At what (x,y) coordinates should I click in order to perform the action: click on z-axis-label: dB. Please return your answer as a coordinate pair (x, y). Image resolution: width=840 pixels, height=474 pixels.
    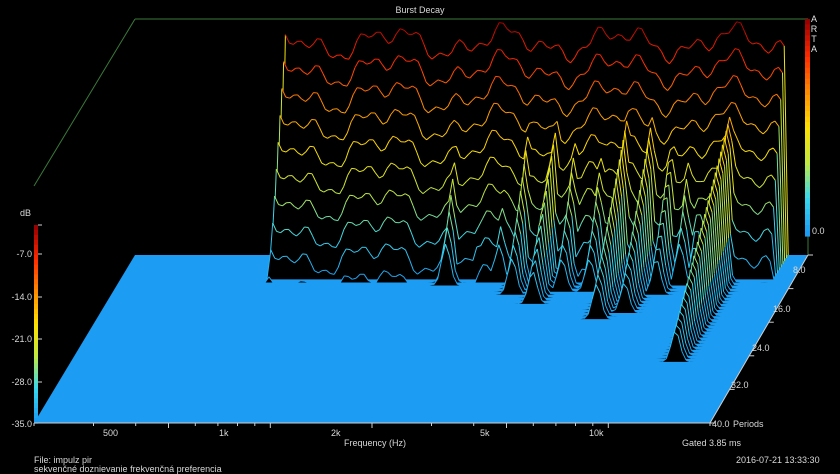
    Looking at the image, I should click on (26, 213).